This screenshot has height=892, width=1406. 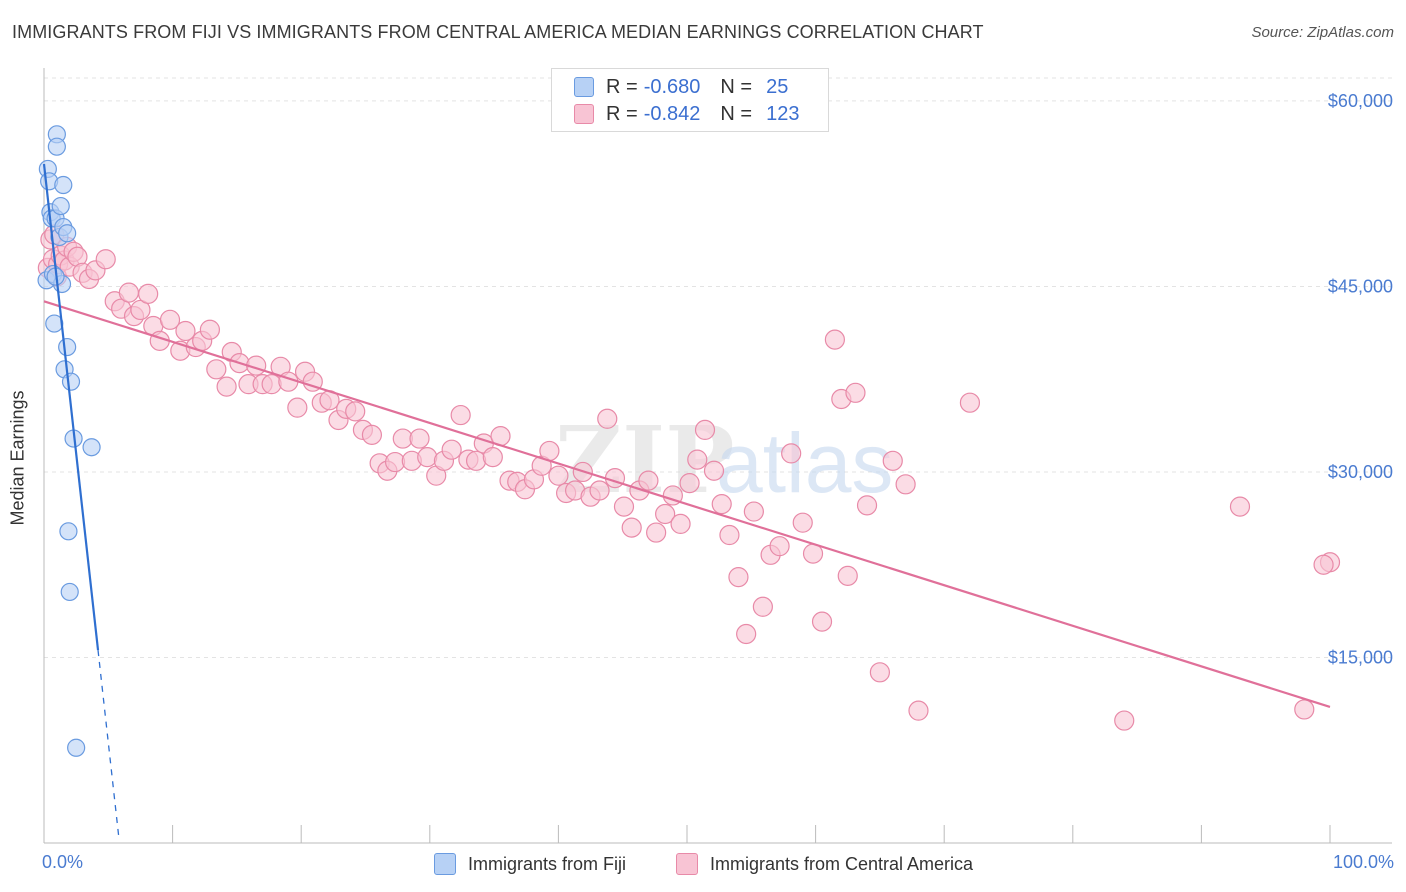 What do you see at coordinates (547, 863) in the screenshot?
I see `fiji-legend-label: Immigrants from Fiji` at bounding box center [547, 863].